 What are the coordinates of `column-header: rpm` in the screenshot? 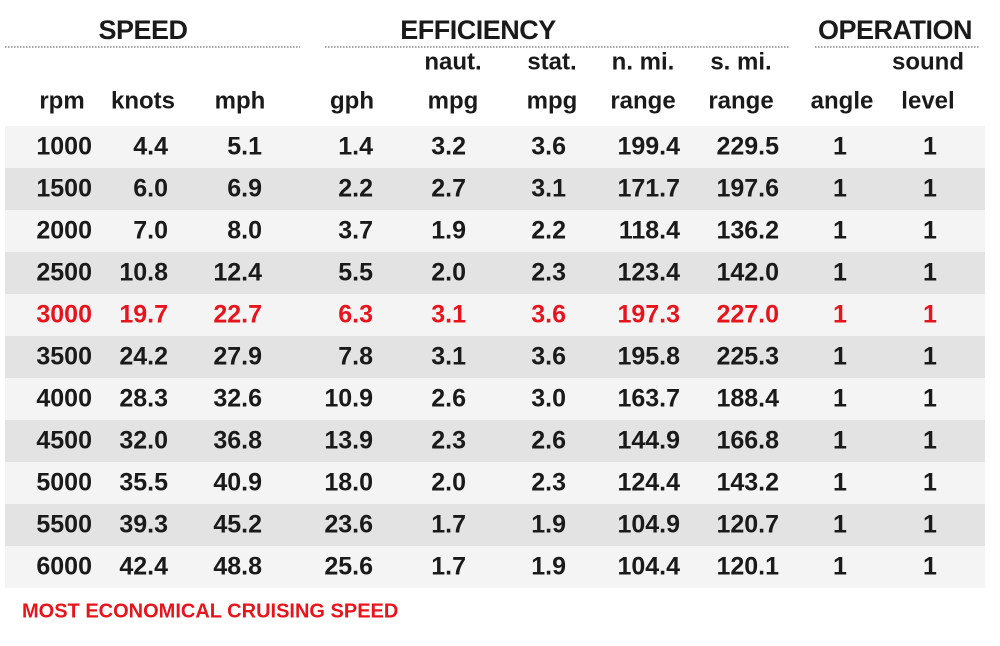 It's located at (61, 100).